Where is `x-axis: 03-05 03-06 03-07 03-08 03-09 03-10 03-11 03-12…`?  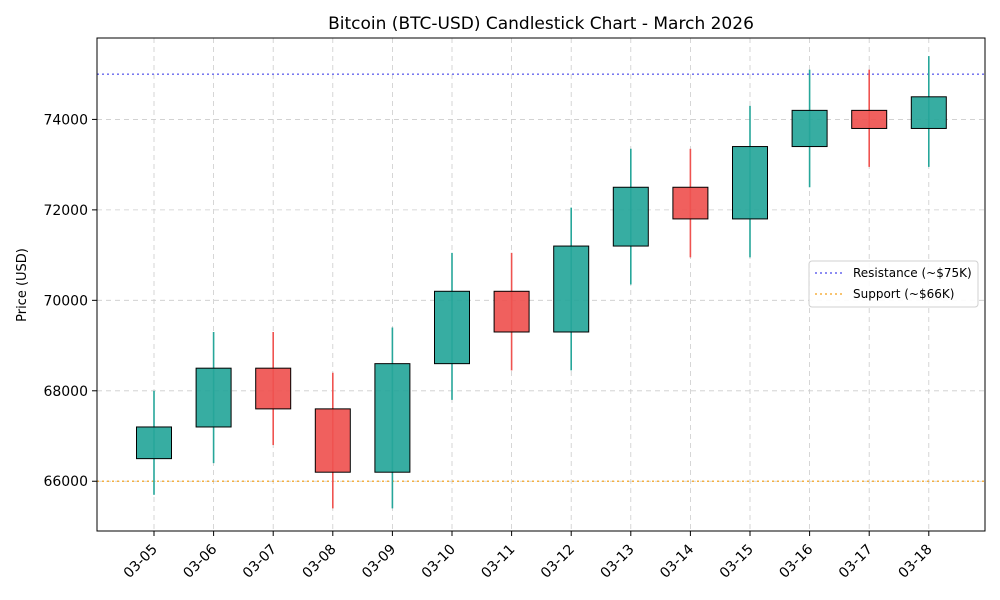
x-axis: 03-05 03-06 03-07 03-08 03-09 03-10 03-11 03-12… is located at coordinates (528, 556).